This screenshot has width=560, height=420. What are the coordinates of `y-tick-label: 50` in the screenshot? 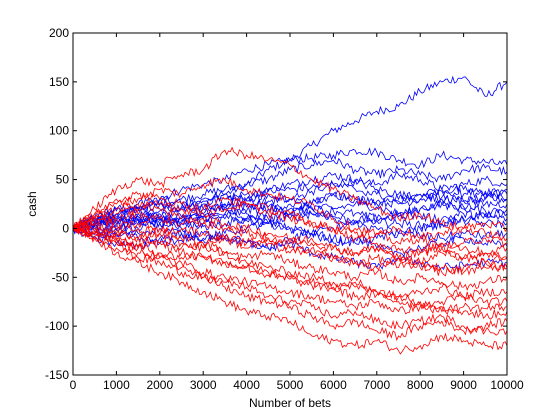 It's located at (63, 180).